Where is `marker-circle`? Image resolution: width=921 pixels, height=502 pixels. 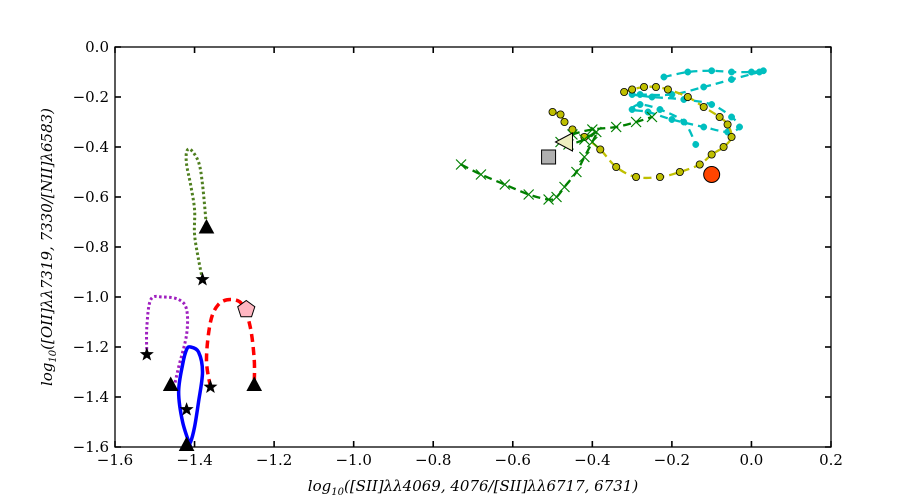
marker-circle is located at coordinates (712, 174).